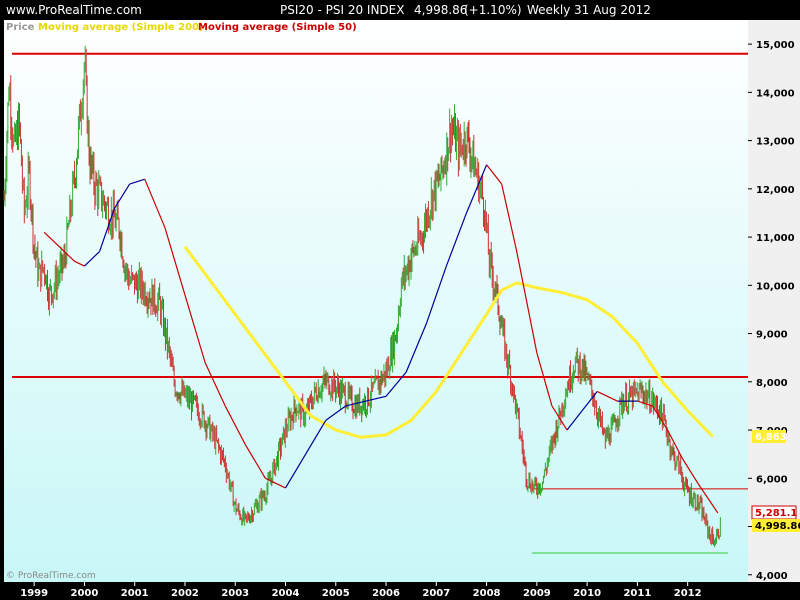 Image resolution: width=800 pixels, height=600 pixels. Describe the element at coordinates (587, 593) in the screenshot. I see `x-tick-label: 2010` at that location.